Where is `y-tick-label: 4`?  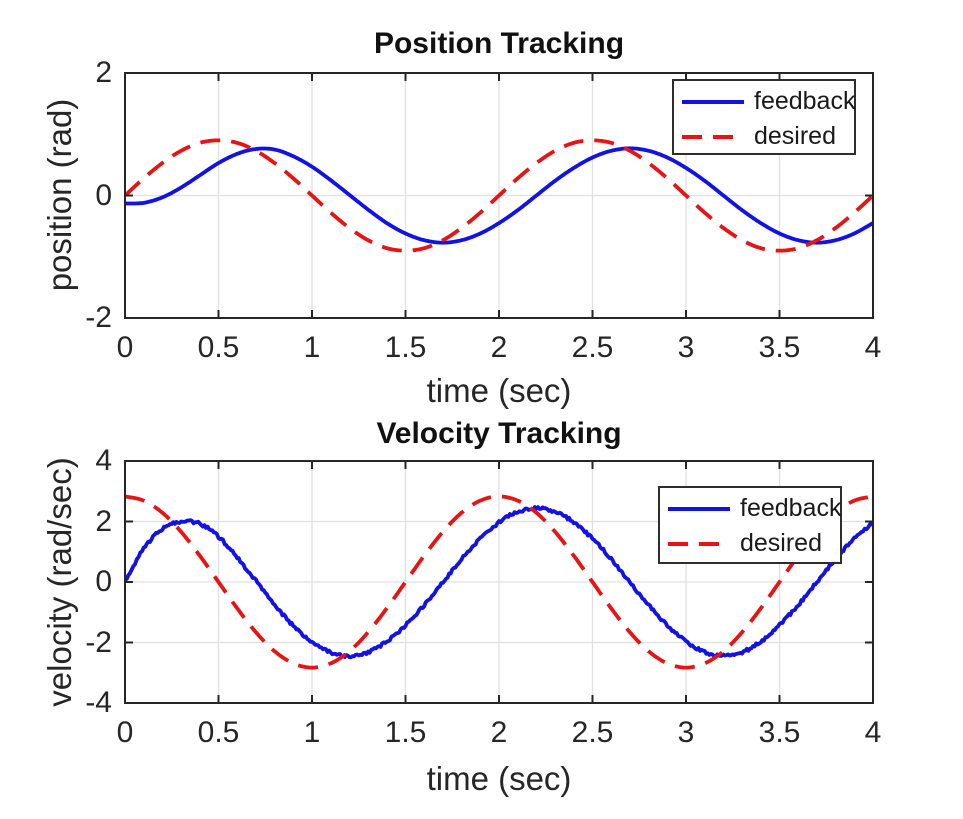
y-tick-label: 4 is located at coordinates (103, 460).